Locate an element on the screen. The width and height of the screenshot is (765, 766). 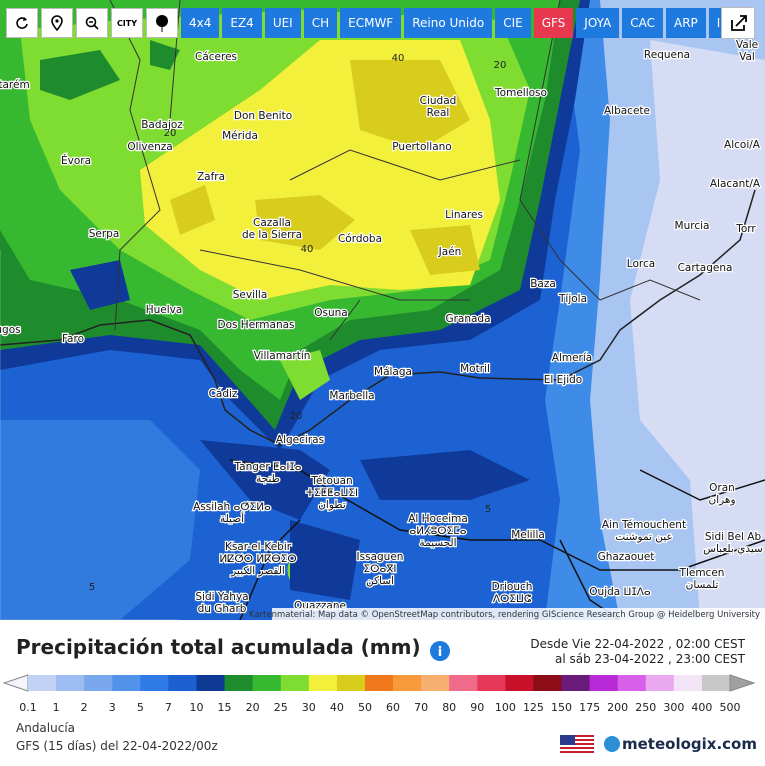
place-label: Real is located at coordinates (438, 113).